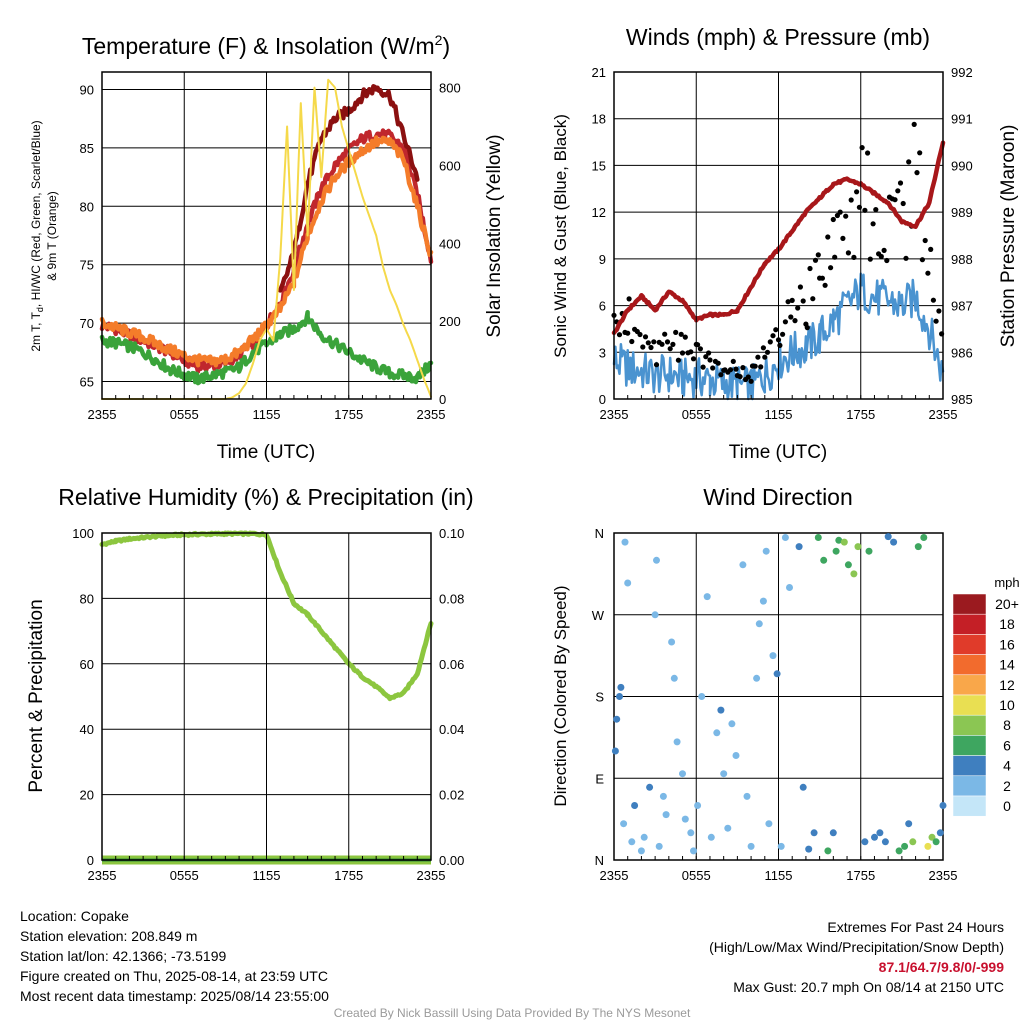 This screenshot has width=1024, height=1024. I want to click on winds-y-tick-label: 15, so click(599, 165).